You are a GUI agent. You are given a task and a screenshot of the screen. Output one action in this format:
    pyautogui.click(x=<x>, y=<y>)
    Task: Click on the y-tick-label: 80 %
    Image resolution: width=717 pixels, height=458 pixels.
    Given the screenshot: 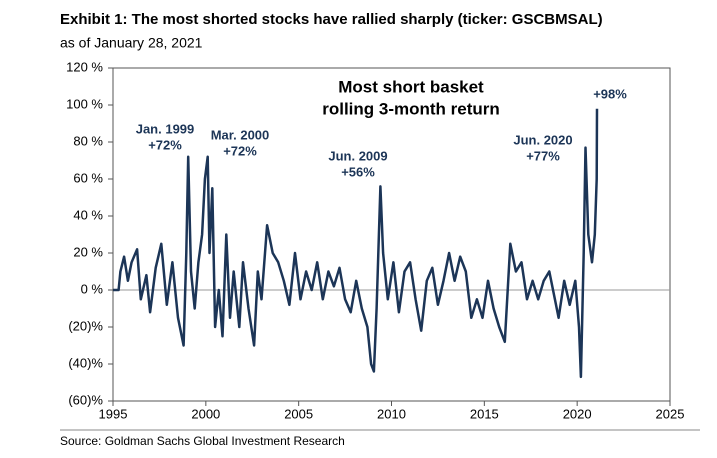 What is the action you would take?
    pyautogui.click(x=88, y=140)
    